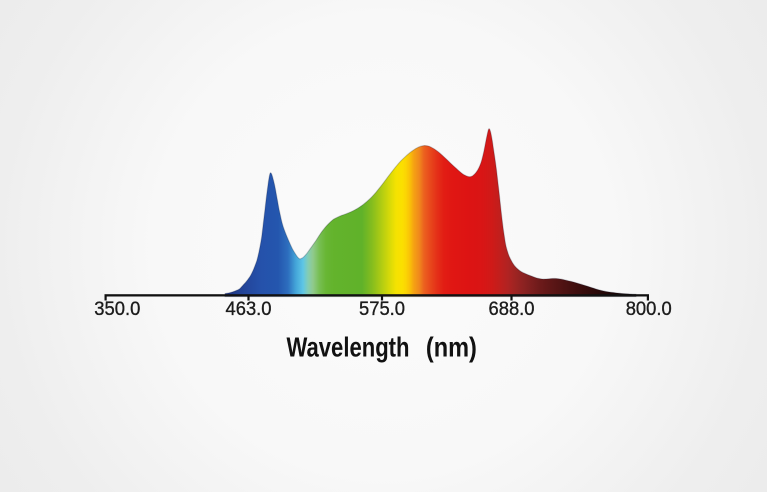  What do you see at coordinates (649, 309) in the screenshot?
I see `svg-text: 800.0` at bounding box center [649, 309].